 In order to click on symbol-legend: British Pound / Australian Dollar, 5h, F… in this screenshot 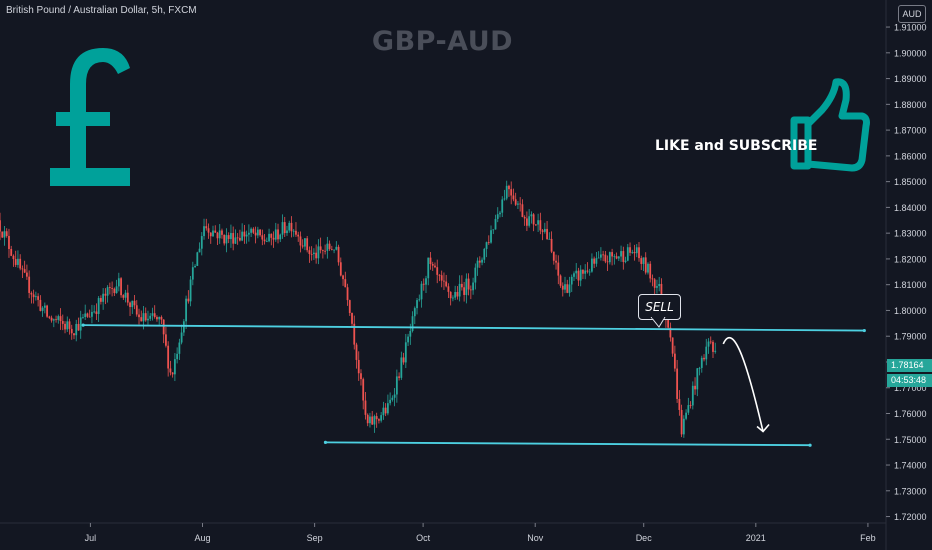, I will do `click(101, 10)`.